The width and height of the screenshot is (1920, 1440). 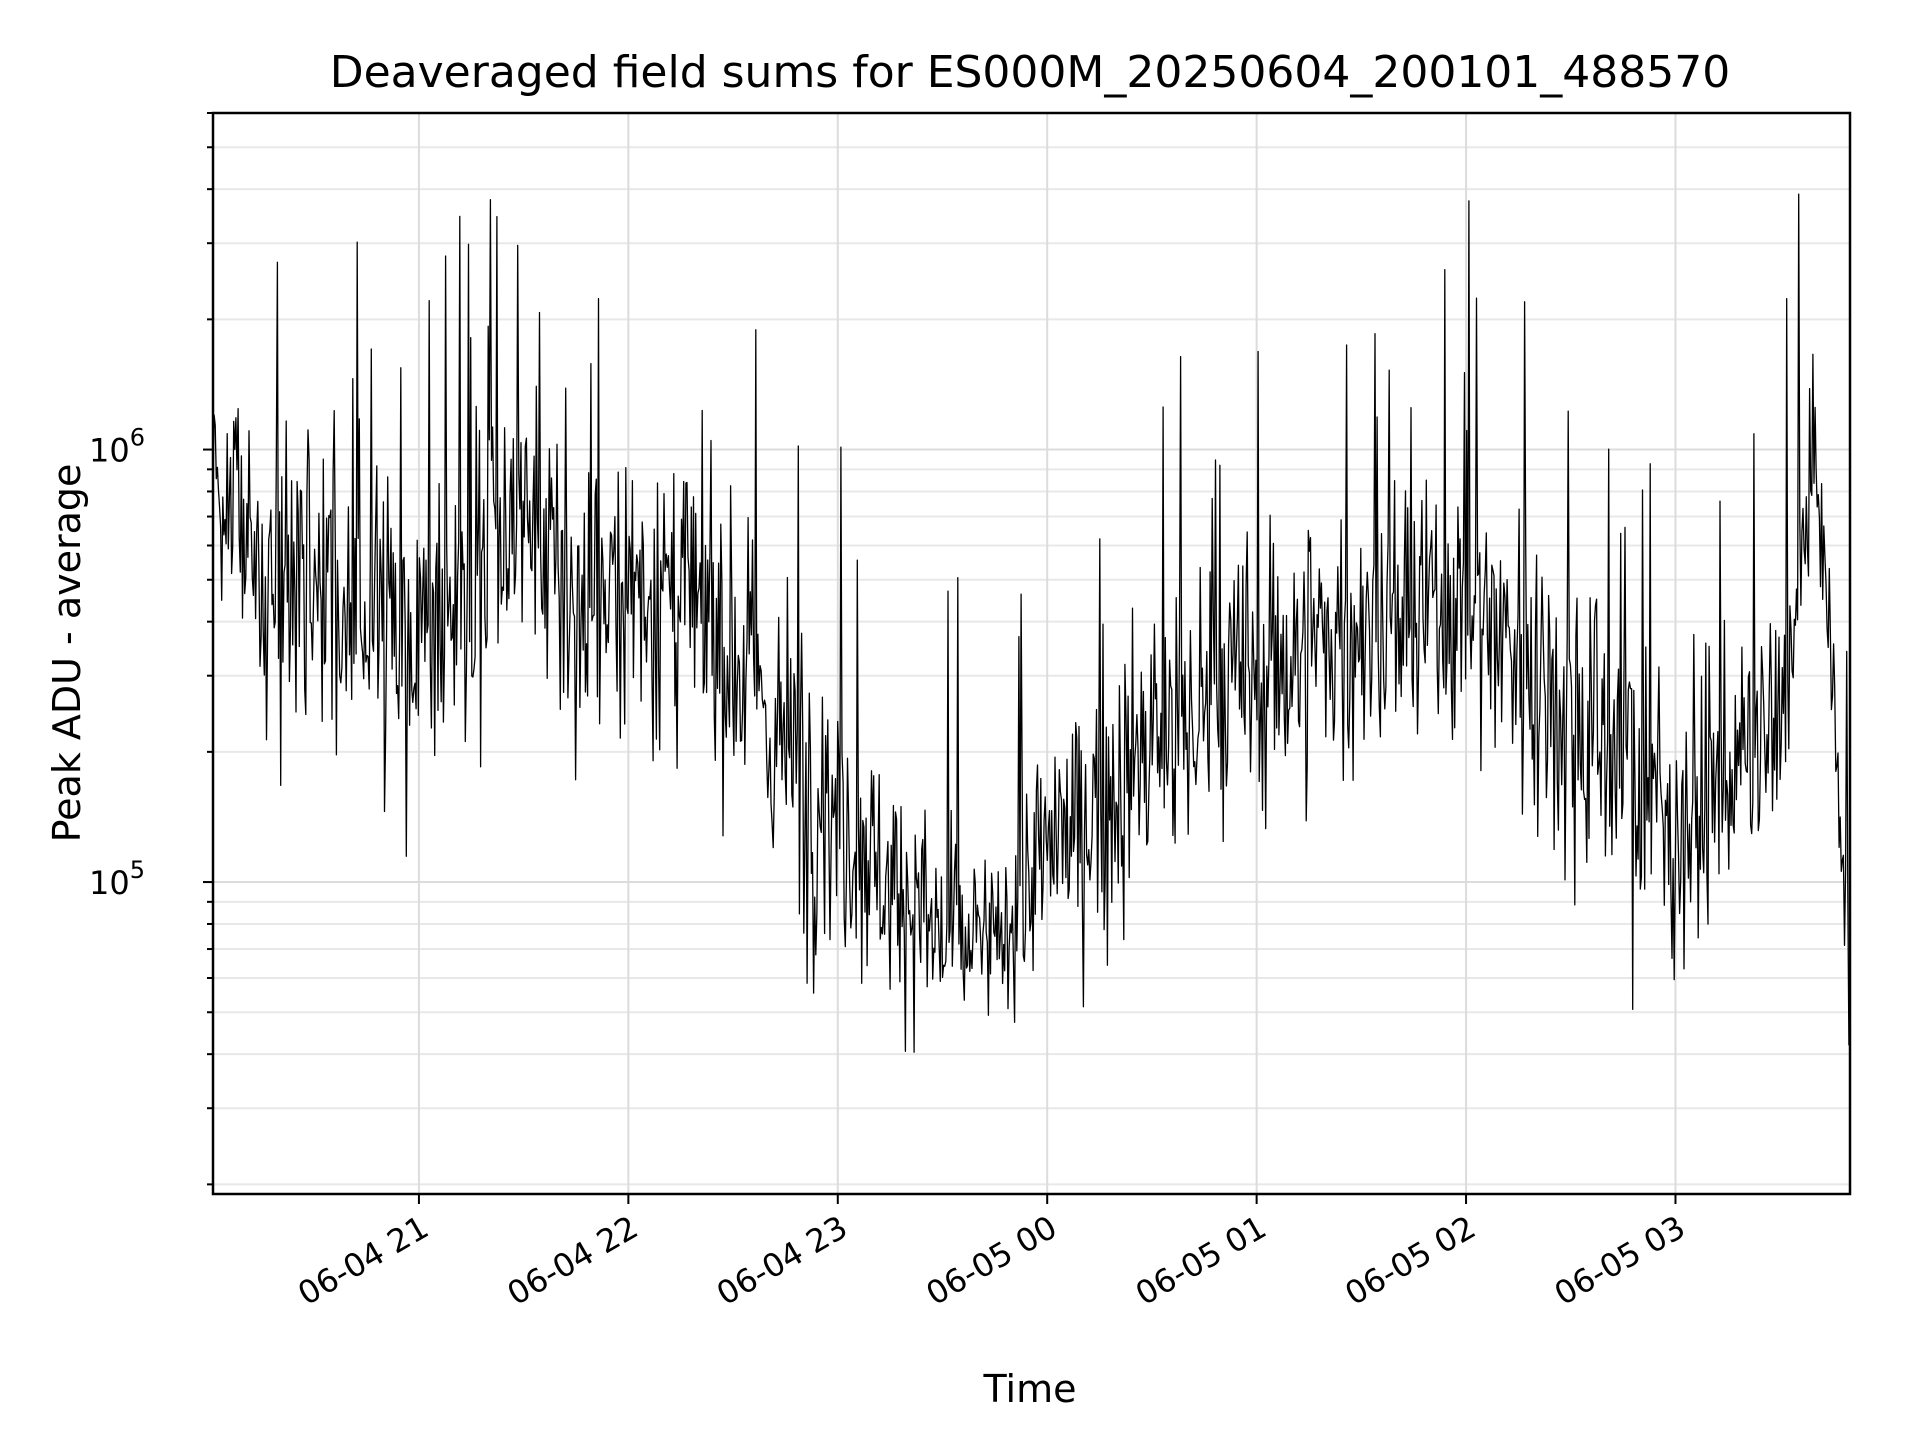 I want to click on y-axis: 10⁵ 10⁶, so click(x=151, y=649).